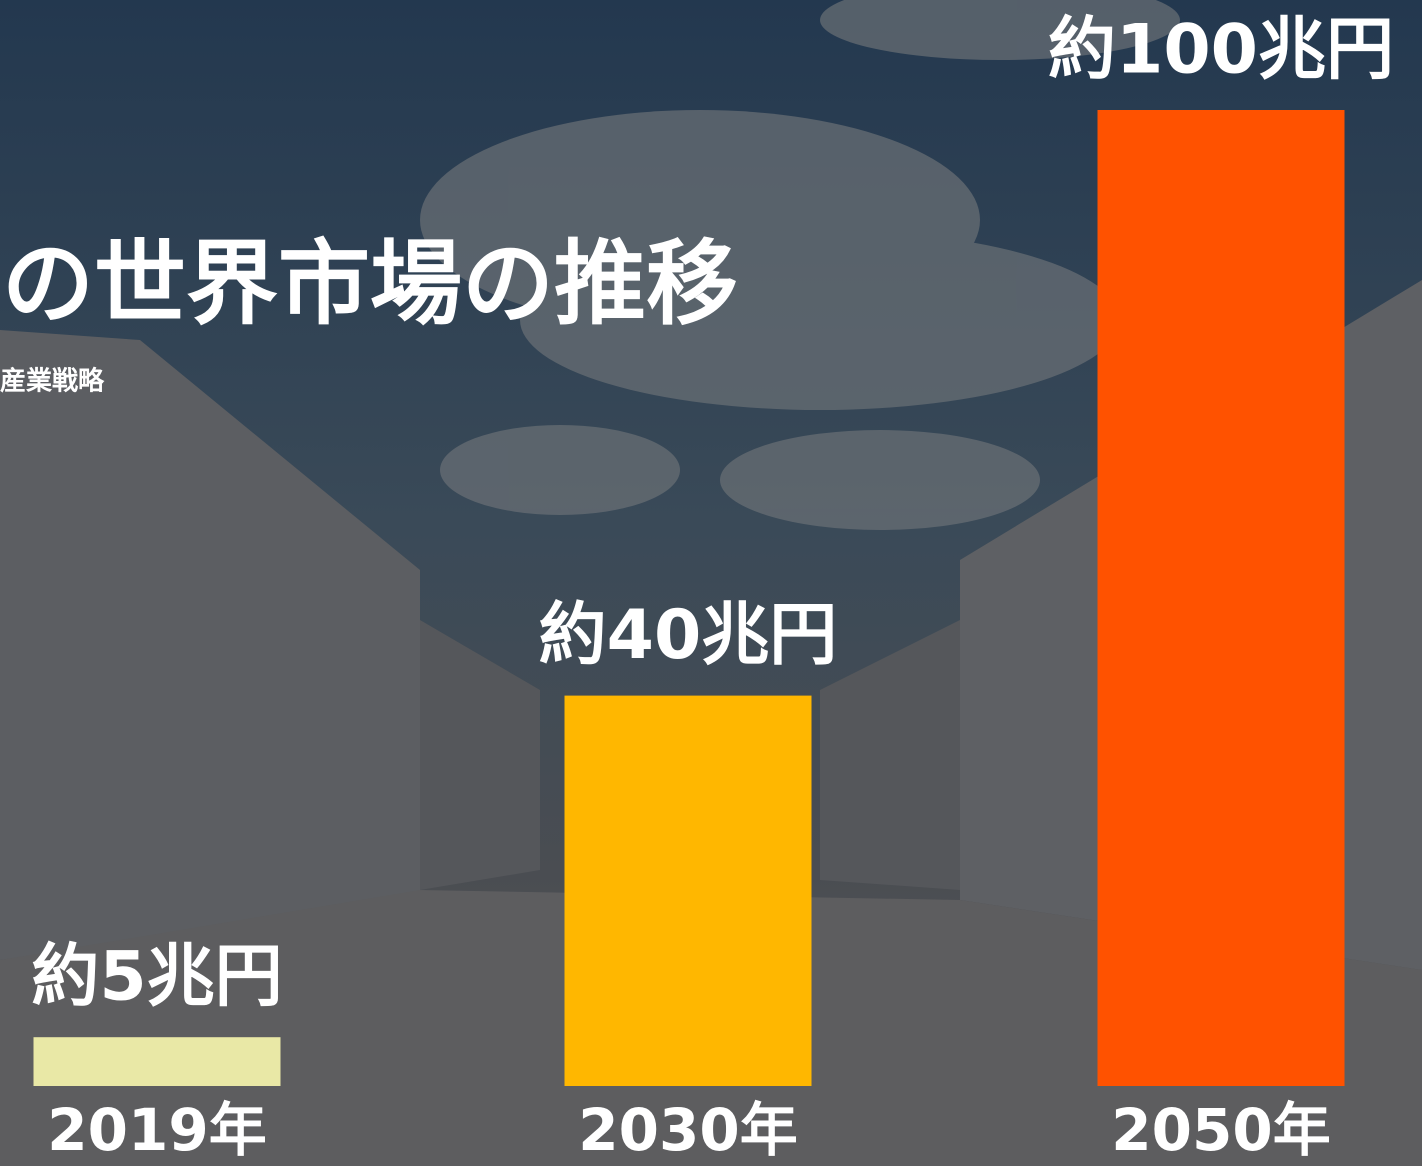 The image size is (1422, 1166). I want to click on x-tick-label: 2030年, so click(687, 1130).